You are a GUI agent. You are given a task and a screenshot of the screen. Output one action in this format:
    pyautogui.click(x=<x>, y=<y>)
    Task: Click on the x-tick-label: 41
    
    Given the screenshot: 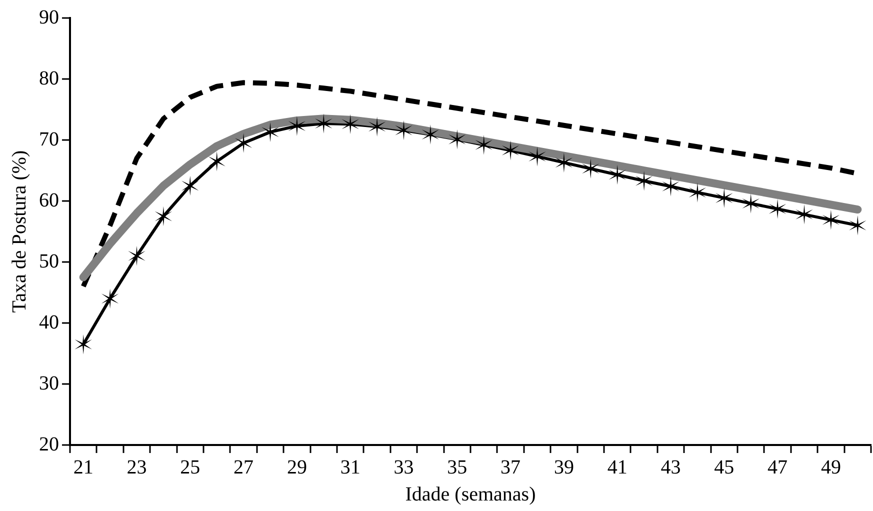 What is the action you would take?
    pyautogui.click(x=617, y=467)
    